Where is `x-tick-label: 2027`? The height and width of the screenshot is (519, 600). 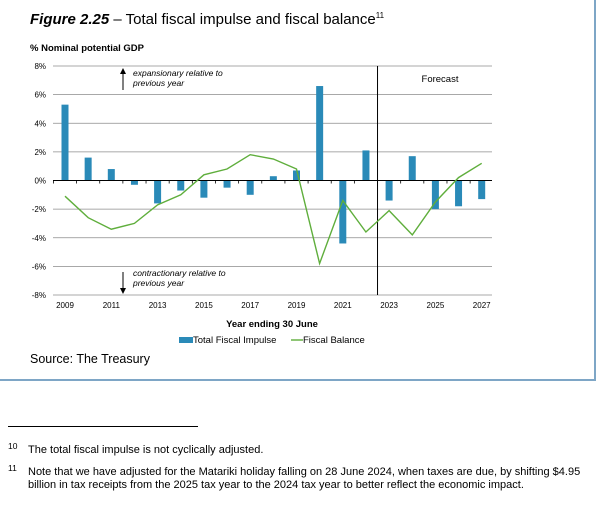
x-tick-label: 2027 is located at coordinates (482, 305).